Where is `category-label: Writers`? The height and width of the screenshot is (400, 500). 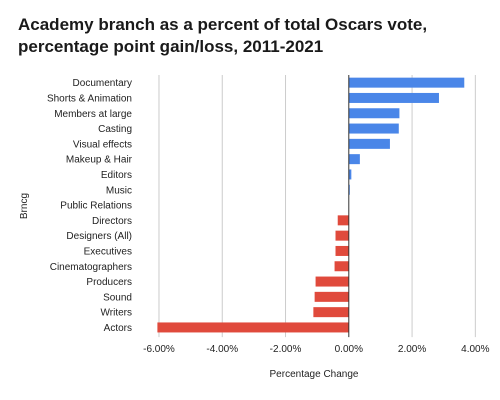 category-label: Writers is located at coordinates (116, 313).